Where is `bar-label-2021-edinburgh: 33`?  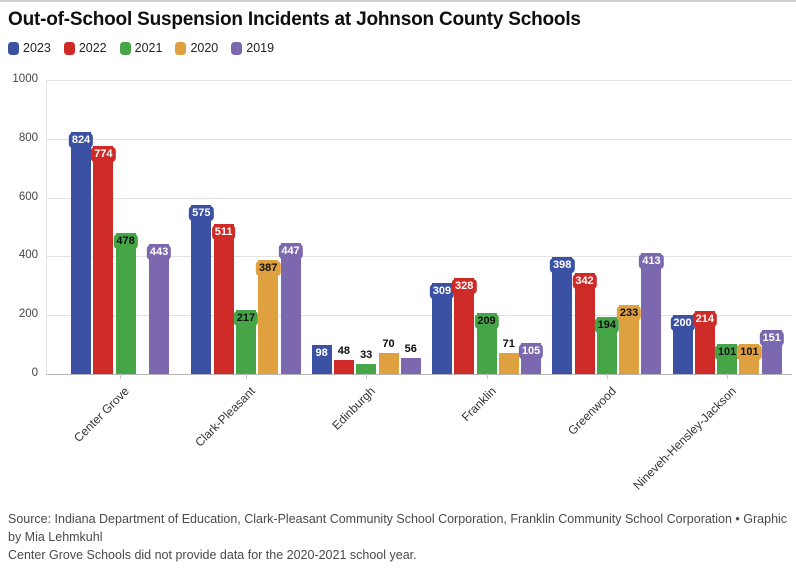
bar-label-2021-edinburgh: 33 is located at coordinates (366, 355).